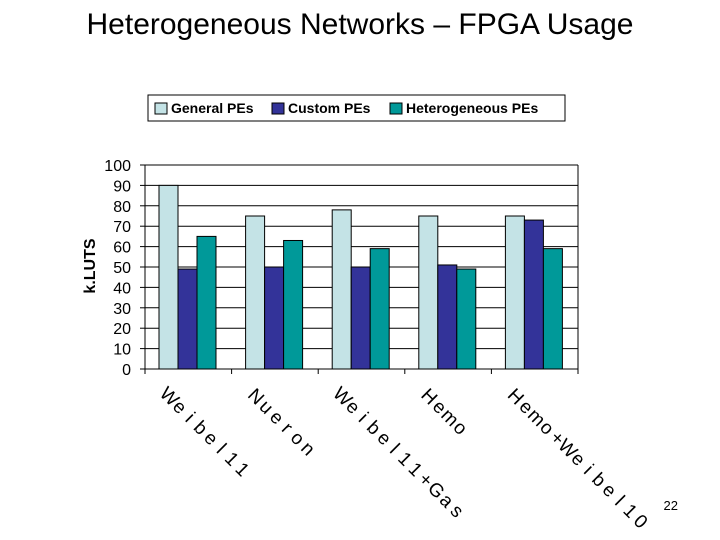 Image resolution: width=720 pixels, height=540 pixels. Describe the element at coordinates (122, 248) in the screenshot. I see `y-tick-label: 60` at that location.